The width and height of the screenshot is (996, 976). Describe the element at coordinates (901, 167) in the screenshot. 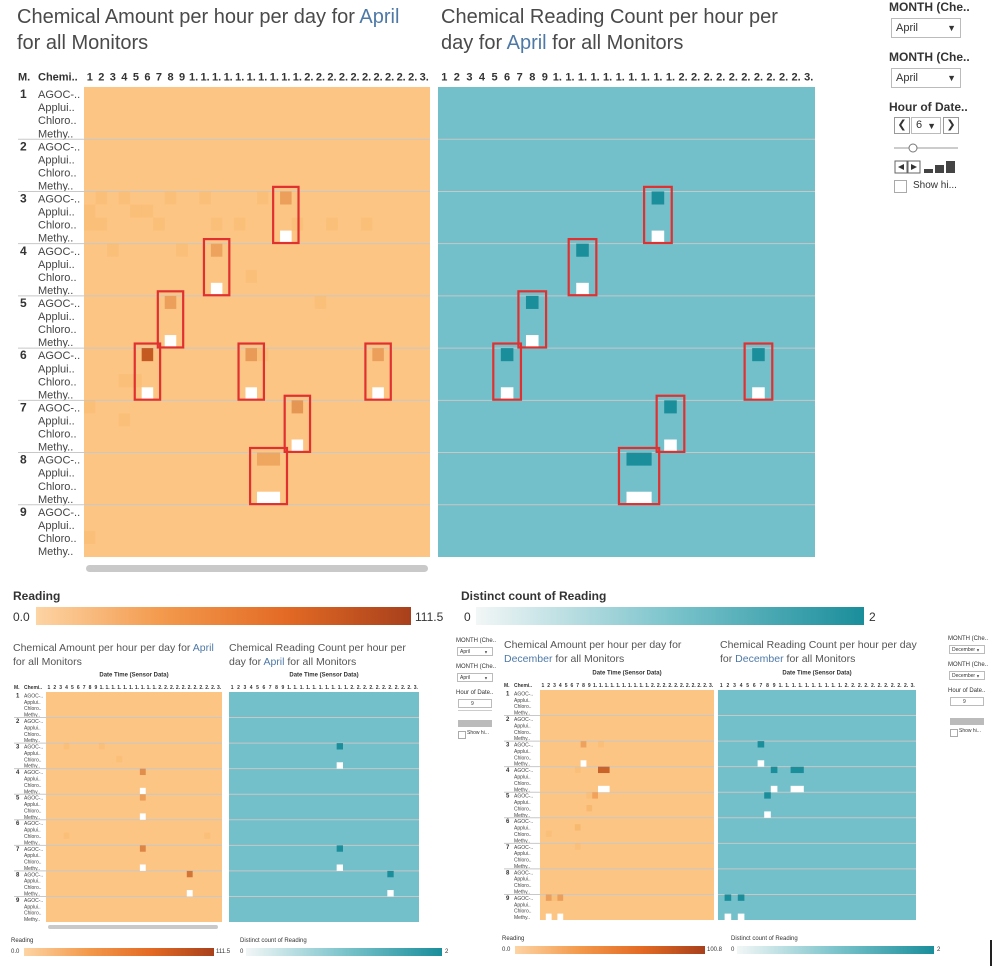

I see `play-backward-icon` at that location.